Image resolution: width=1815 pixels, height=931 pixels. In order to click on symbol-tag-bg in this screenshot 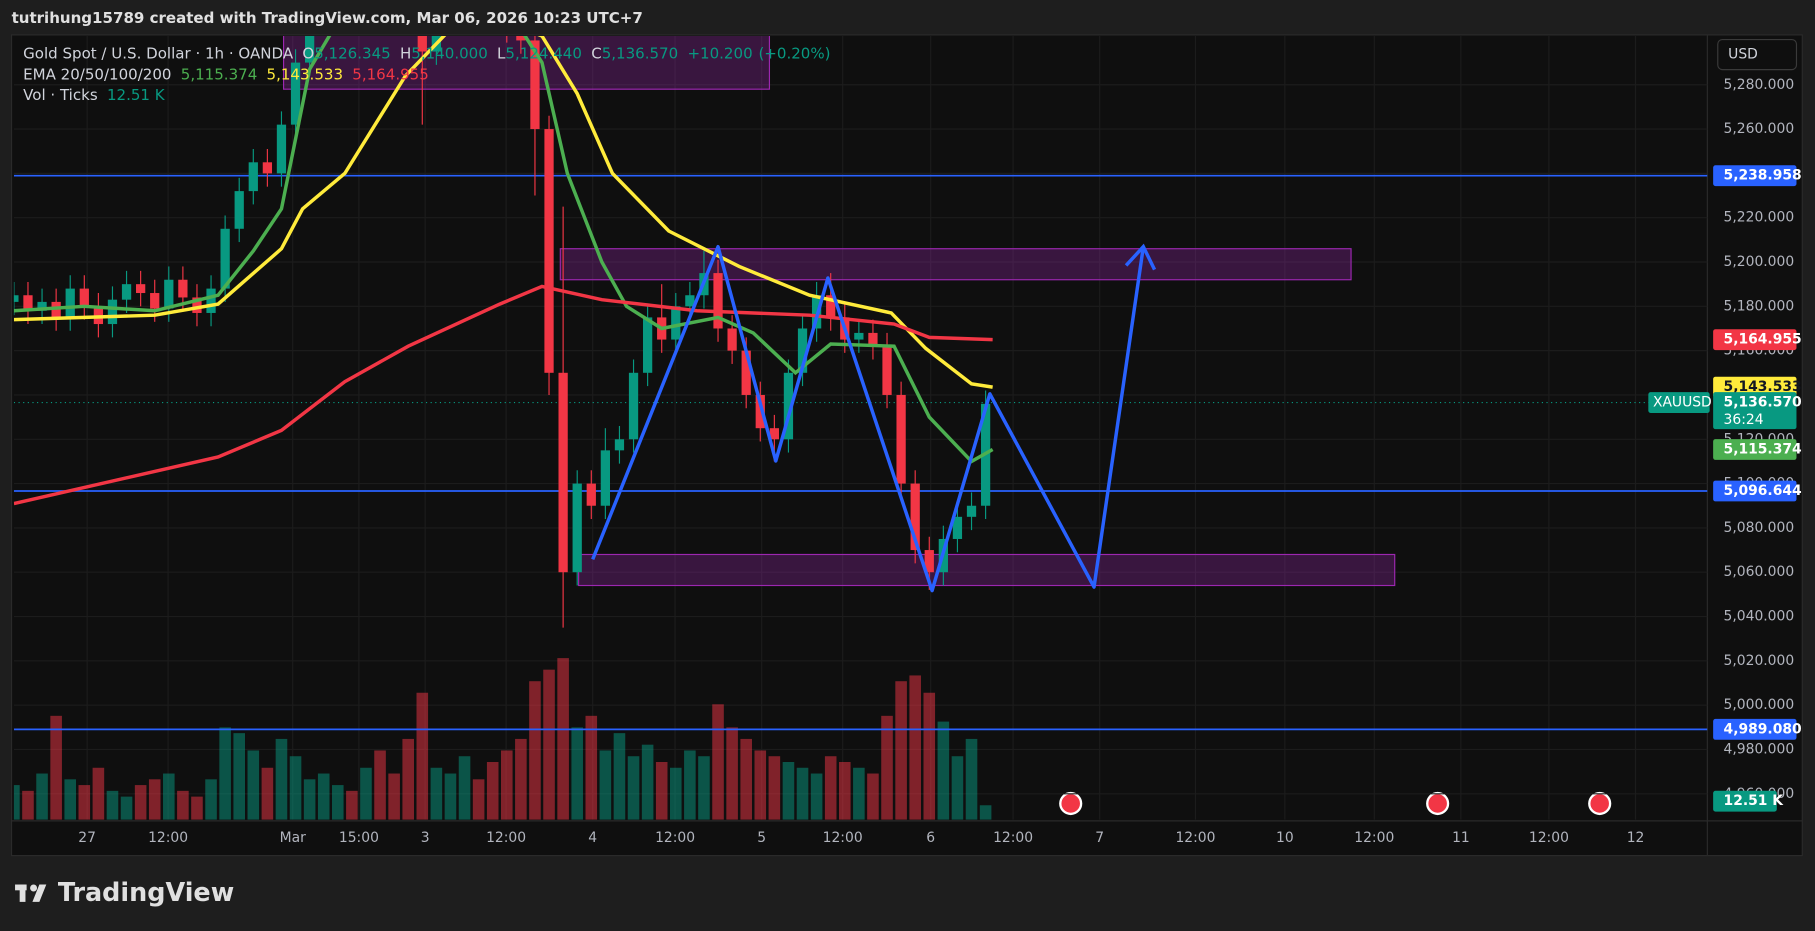, I will do `click(1679, 402)`.